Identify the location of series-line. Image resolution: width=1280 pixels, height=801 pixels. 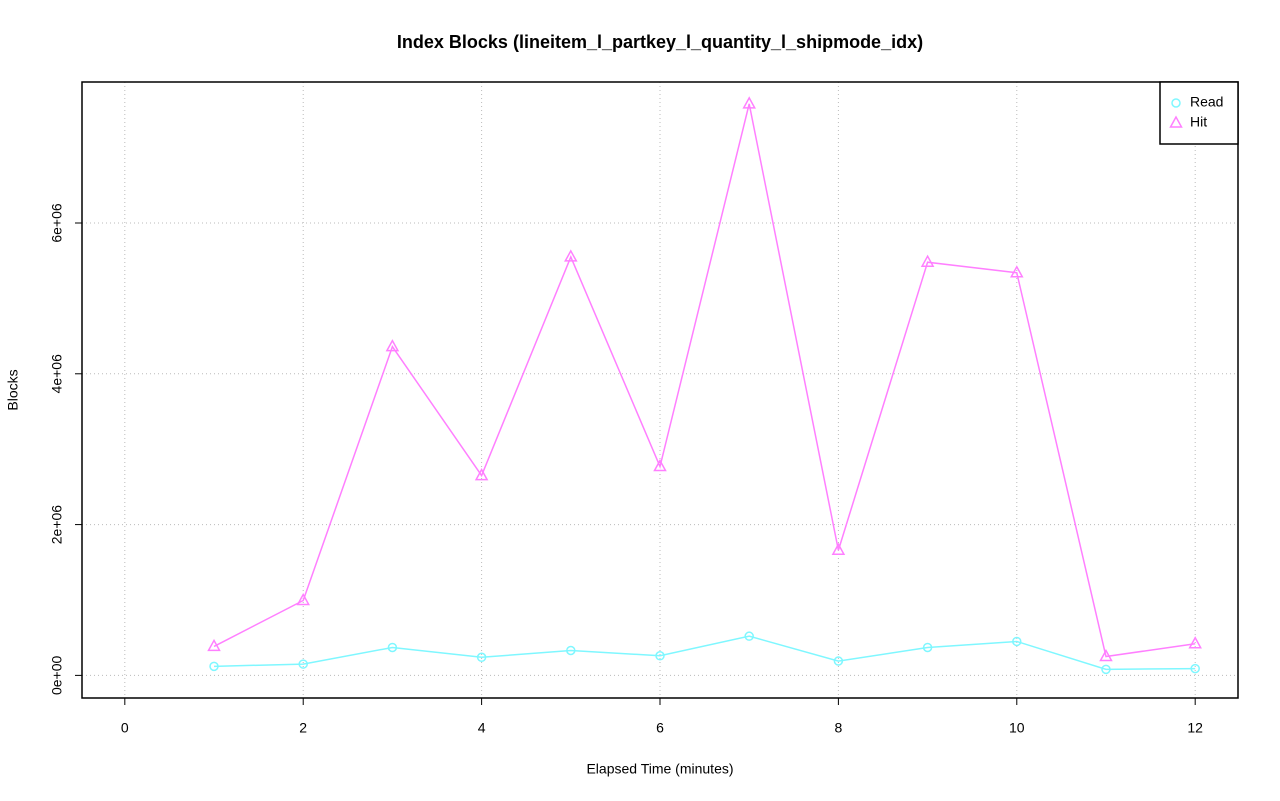
(704, 653).